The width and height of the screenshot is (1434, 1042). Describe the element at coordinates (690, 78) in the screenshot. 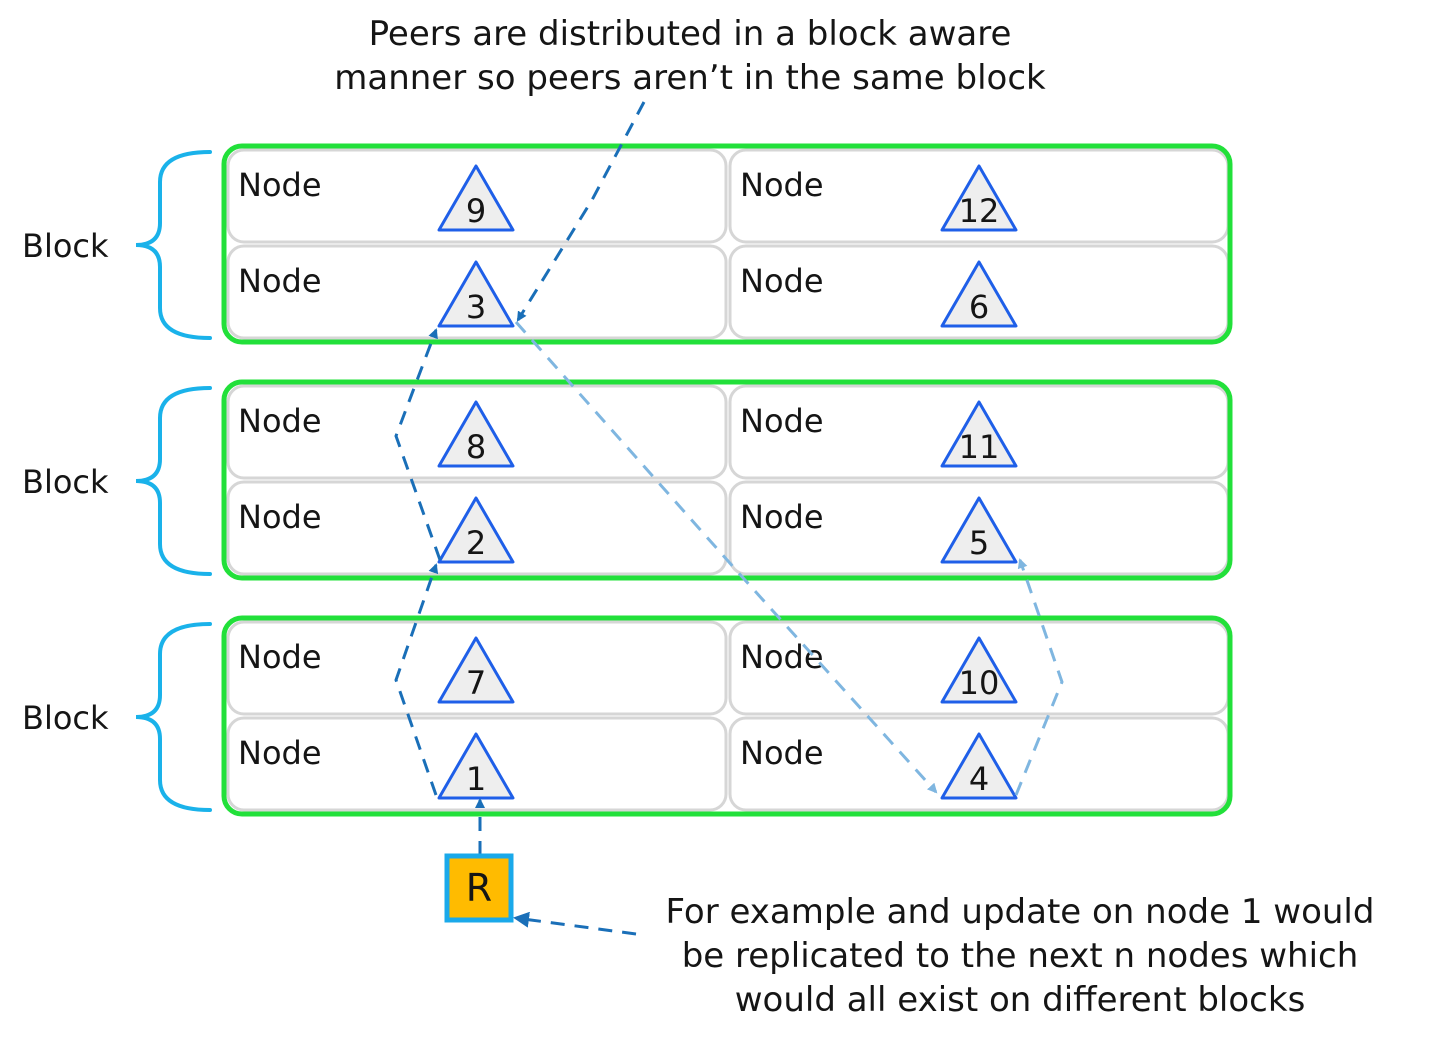

I see `caption-top-line: manner so peers aren’t in the same block` at that location.